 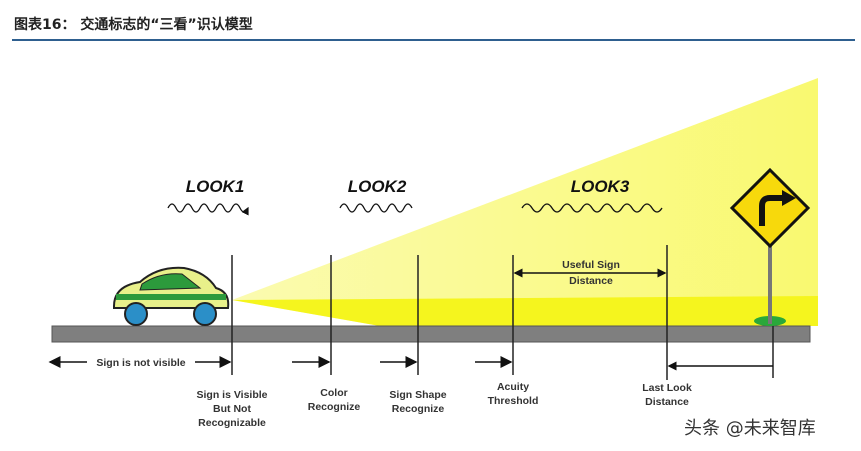 What do you see at coordinates (333, 393) in the screenshot?
I see `label-color: Color` at bounding box center [333, 393].